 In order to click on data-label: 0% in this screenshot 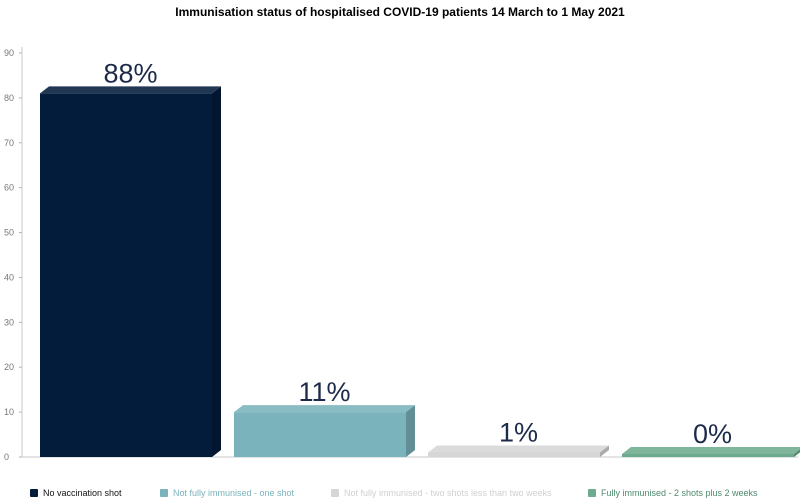, I will do `click(712, 434)`.